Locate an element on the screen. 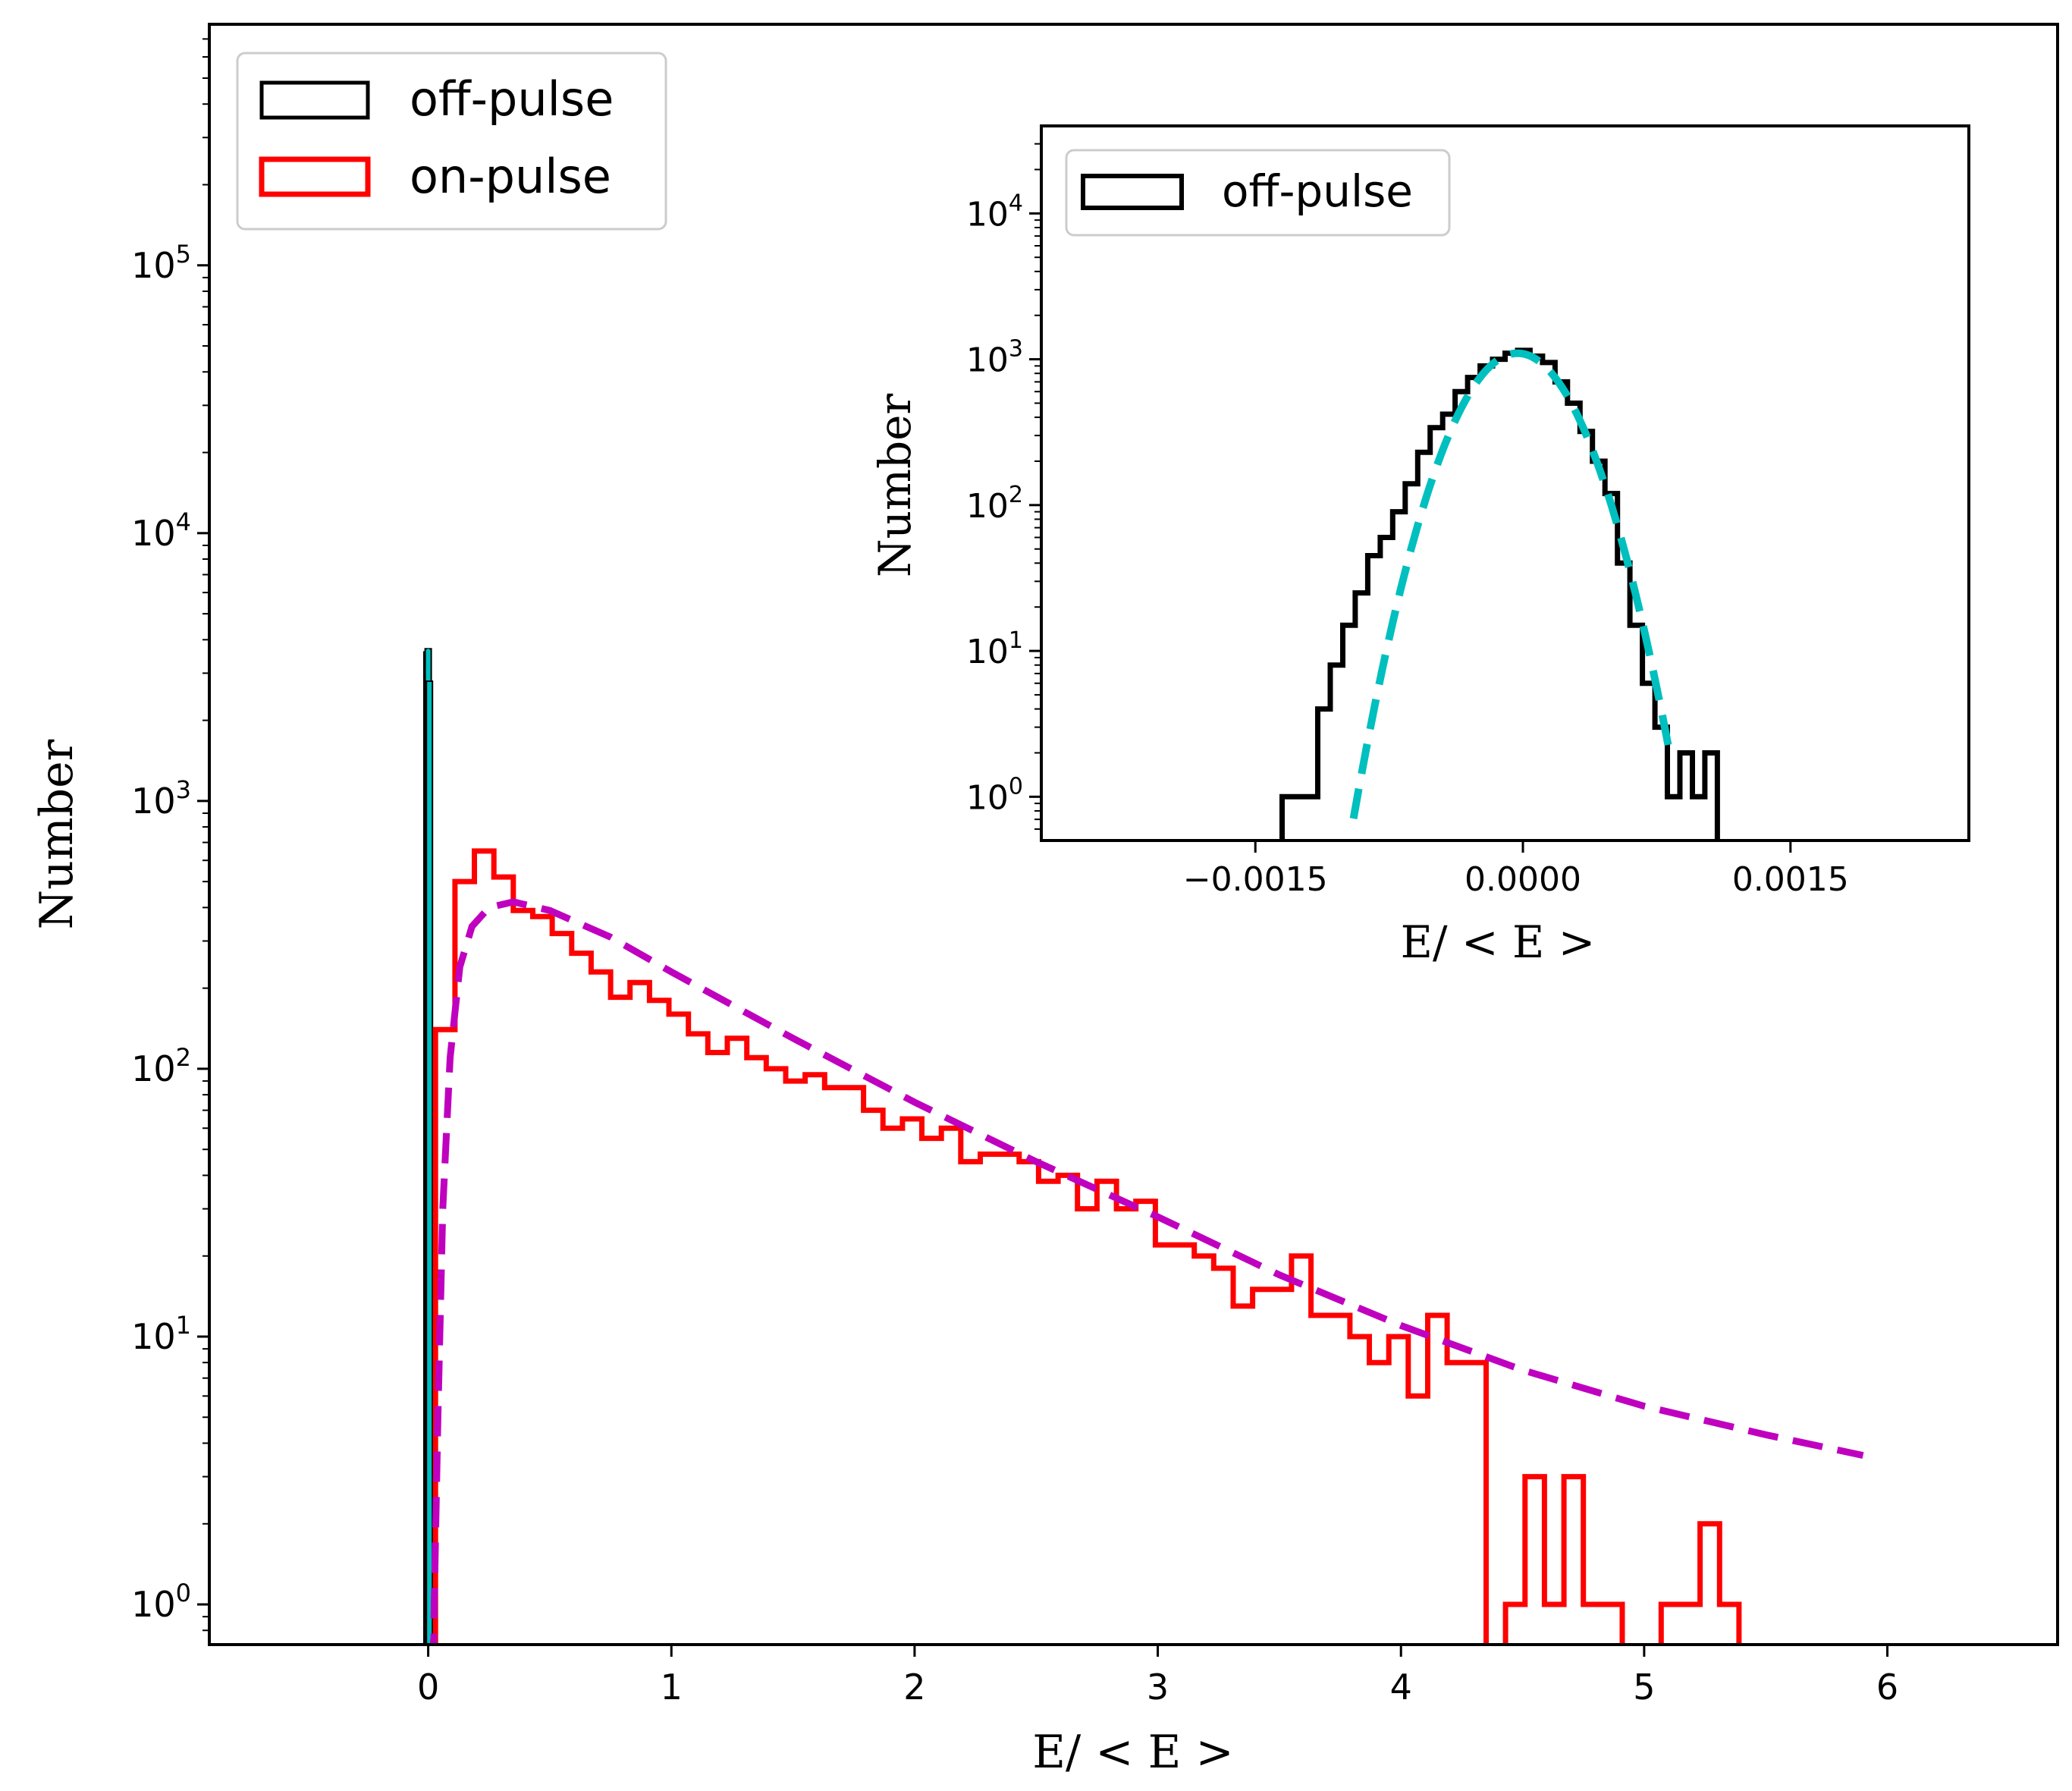 Image resolution: width=2072 pixels, height=1791 pixels. main-y-axis-label: Number is located at coordinates (56, 834).